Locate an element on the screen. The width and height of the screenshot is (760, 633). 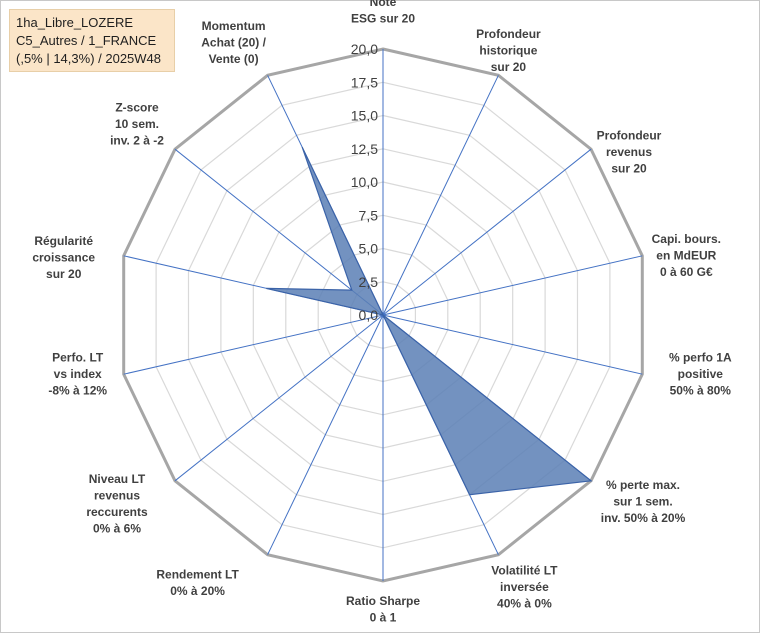
axis-label-7: Ratio Sharpe is located at coordinates (383, 601).